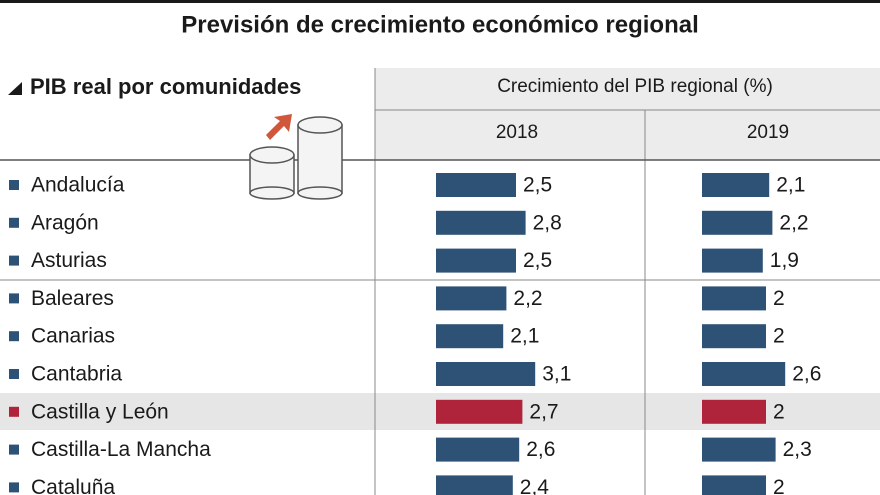 The height and width of the screenshot is (495, 880). What do you see at coordinates (76, 374) in the screenshot?
I see `category-label: Cantabria` at bounding box center [76, 374].